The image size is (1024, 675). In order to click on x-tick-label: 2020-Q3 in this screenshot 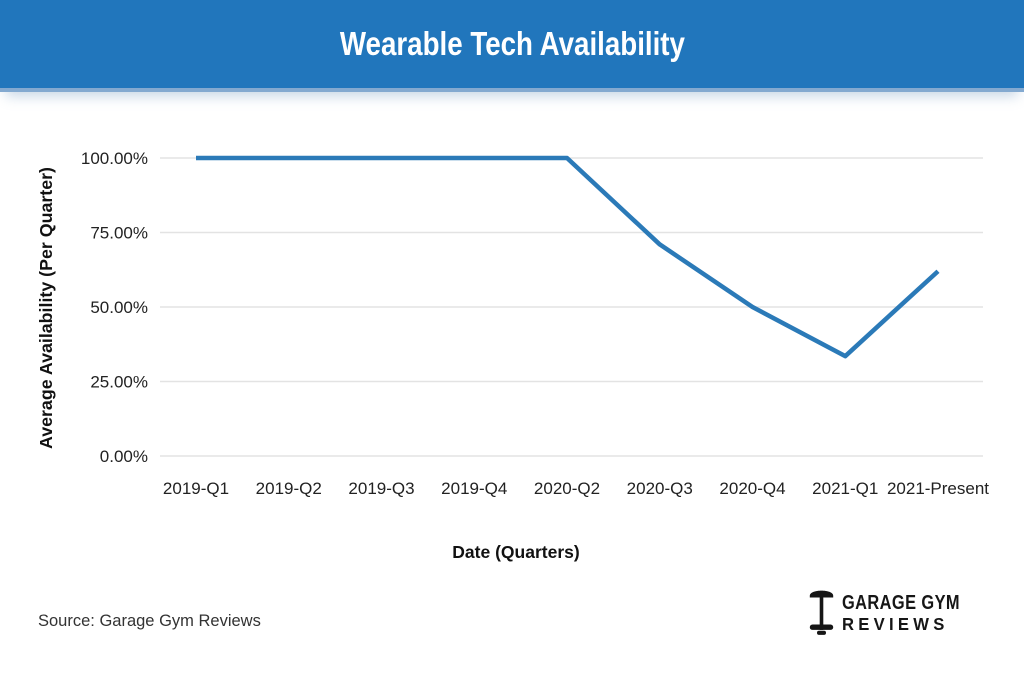, I will do `click(660, 488)`.